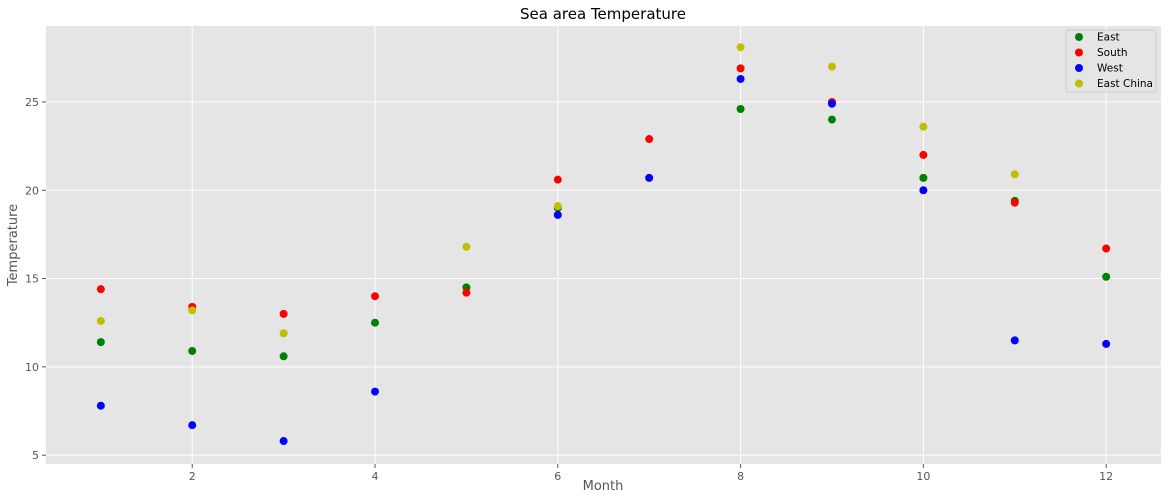  What do you see at coordinates (603, 14) in the screenshot?
I see `chart-title: Sea area Temperature` at bounding box center [603, 14].